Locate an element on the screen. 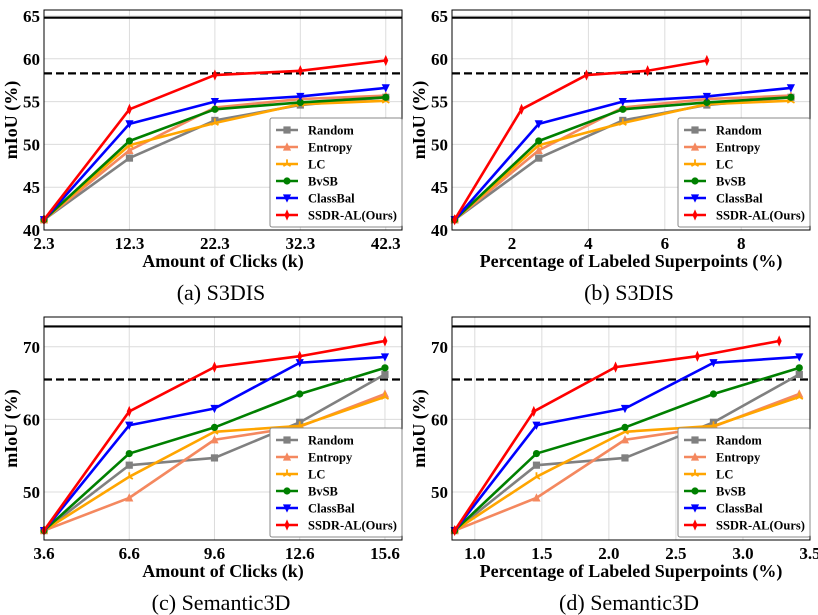 The height and width of the screenshot is (615, 818). x-tick-label: 2.3 is located at coordinates (43, 243).